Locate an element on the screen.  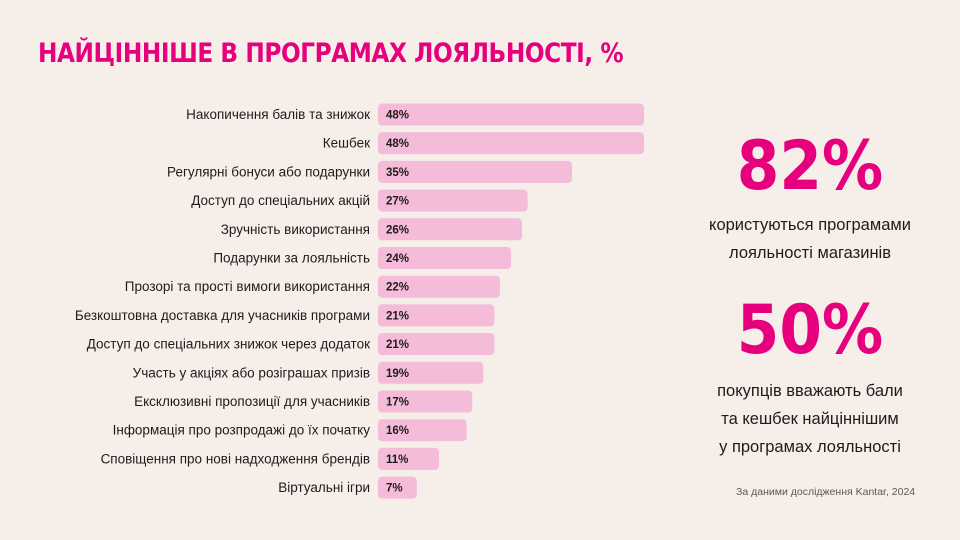
value-label: 11% is located at coordinates (397, 460).